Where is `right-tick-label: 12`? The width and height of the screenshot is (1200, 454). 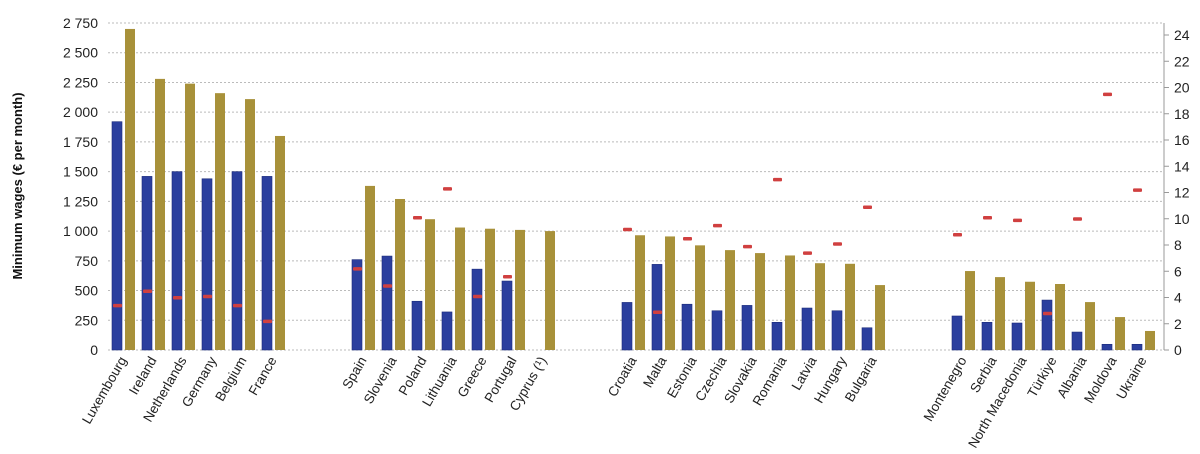
right-tick-label: 12 is located at coordinates (1182, 193).